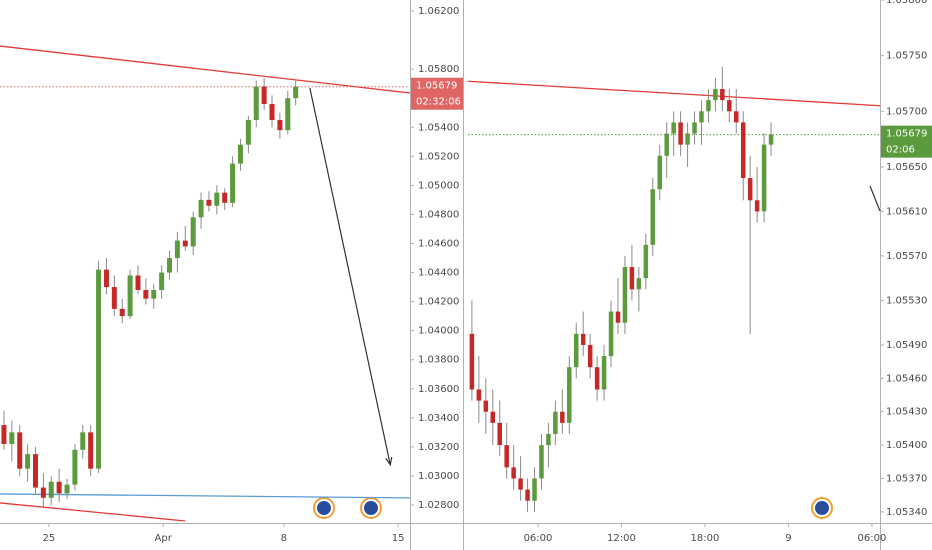 The height and width of the screenshot is (550, 932). Describe the element at coordinates (284, 538) in the screenshot. I see `x-tick-label: 8` at that location.